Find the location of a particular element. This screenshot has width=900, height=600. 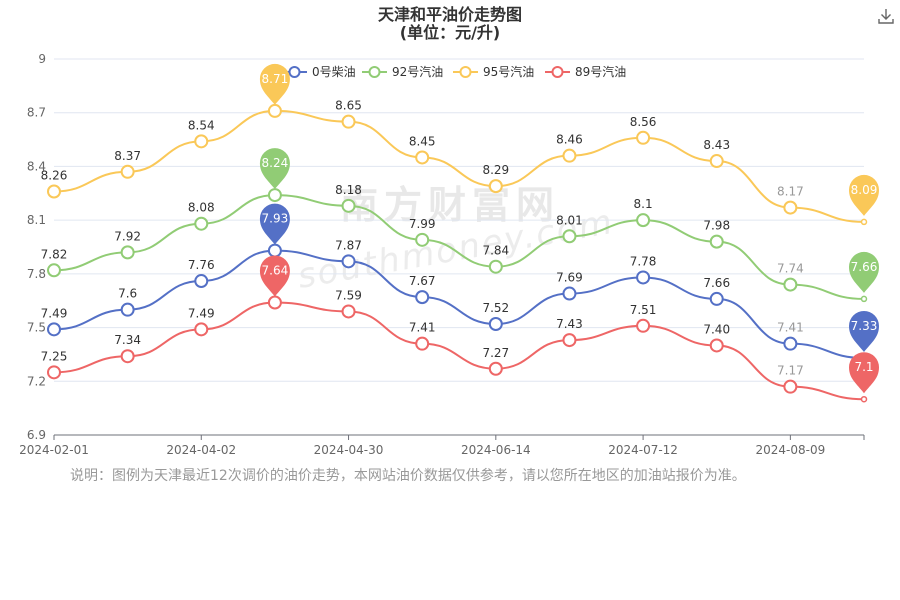

data-label: 8.65 is located at coordinates (348, 106).